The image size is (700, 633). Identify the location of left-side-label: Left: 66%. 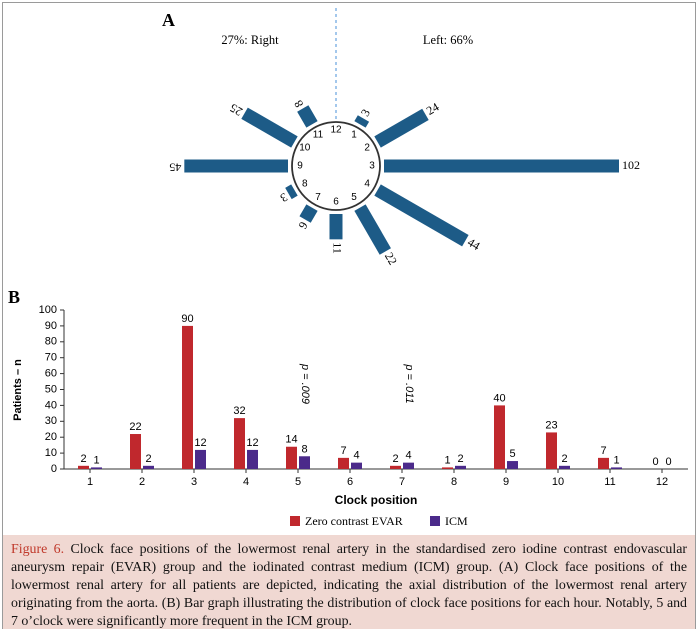
(448, 40).